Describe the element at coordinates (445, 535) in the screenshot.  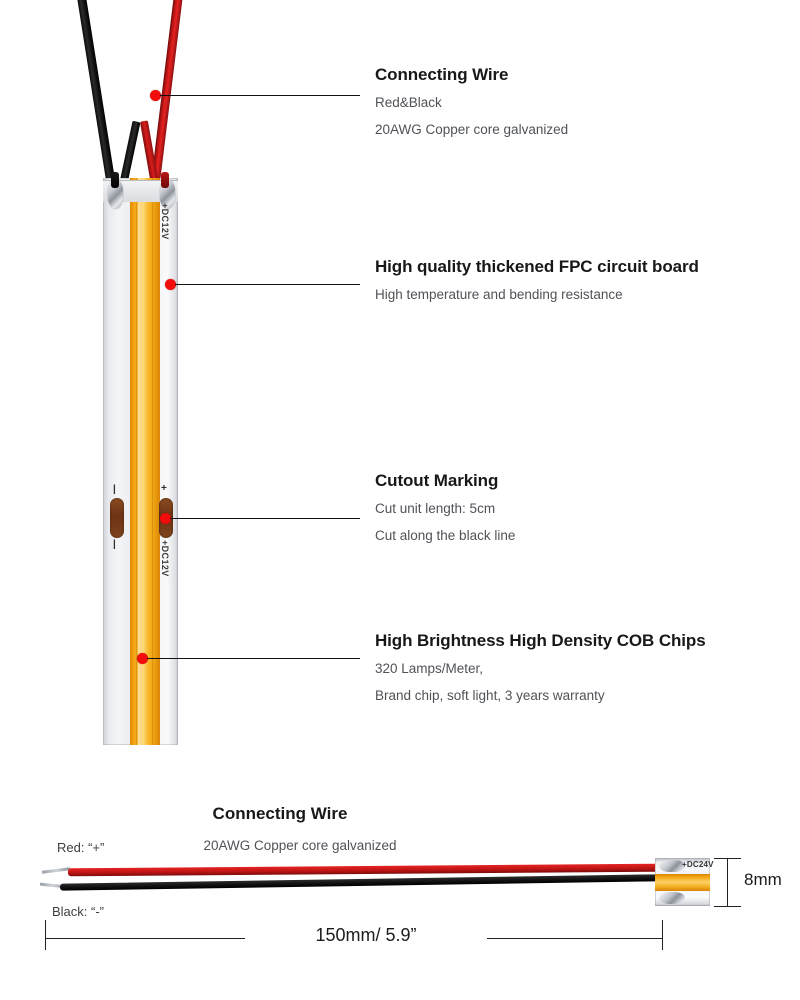
I see `callout-line-3-2: Cut along the black line` at that location.